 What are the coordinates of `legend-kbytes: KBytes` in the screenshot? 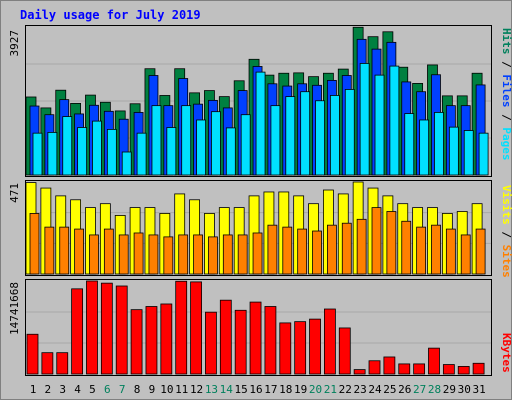 It's located at (506, 353).